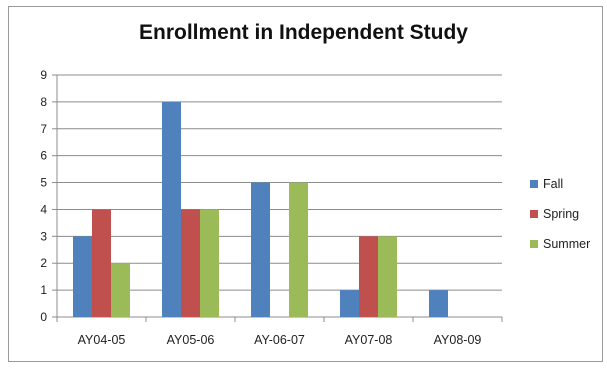 Image resolution: width=607 pixels, height=368 pixels. What do you see at coordinates (43, 102) in the screenshot?
I see `y-tick-label: 8` at bounding box center [43, 102].